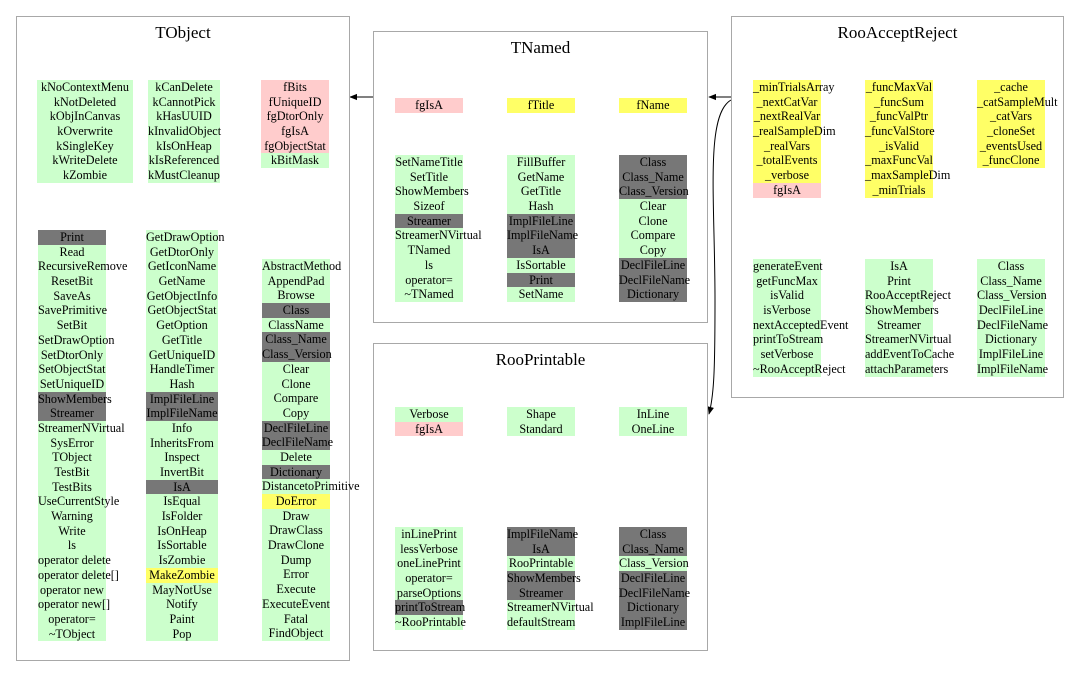  What do you see at coordinates (182, 516) in the screenshot?
I see `method-item: IsFolder` at bounding box center [182, 516].